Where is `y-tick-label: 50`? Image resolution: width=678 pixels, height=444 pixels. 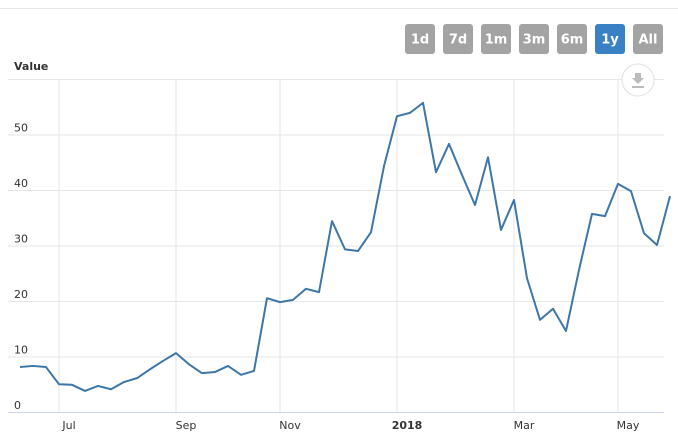 y-tick-label: 50 is located at coordinates (21, 128).